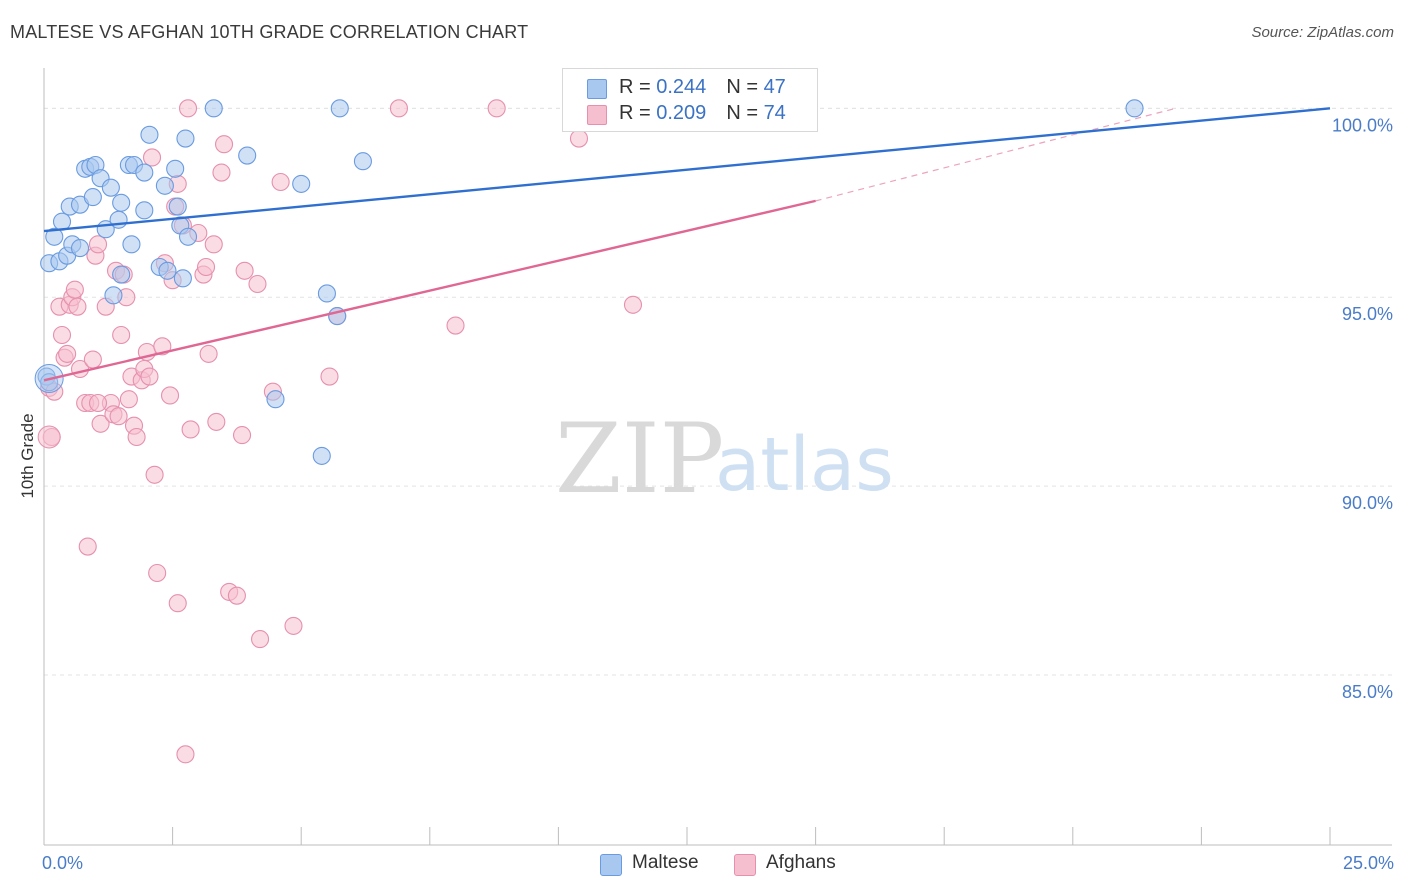  Describe the element at coordinates (1362, 125) in the screenshot. I see `y-tick-label: 100.0%` at that location.